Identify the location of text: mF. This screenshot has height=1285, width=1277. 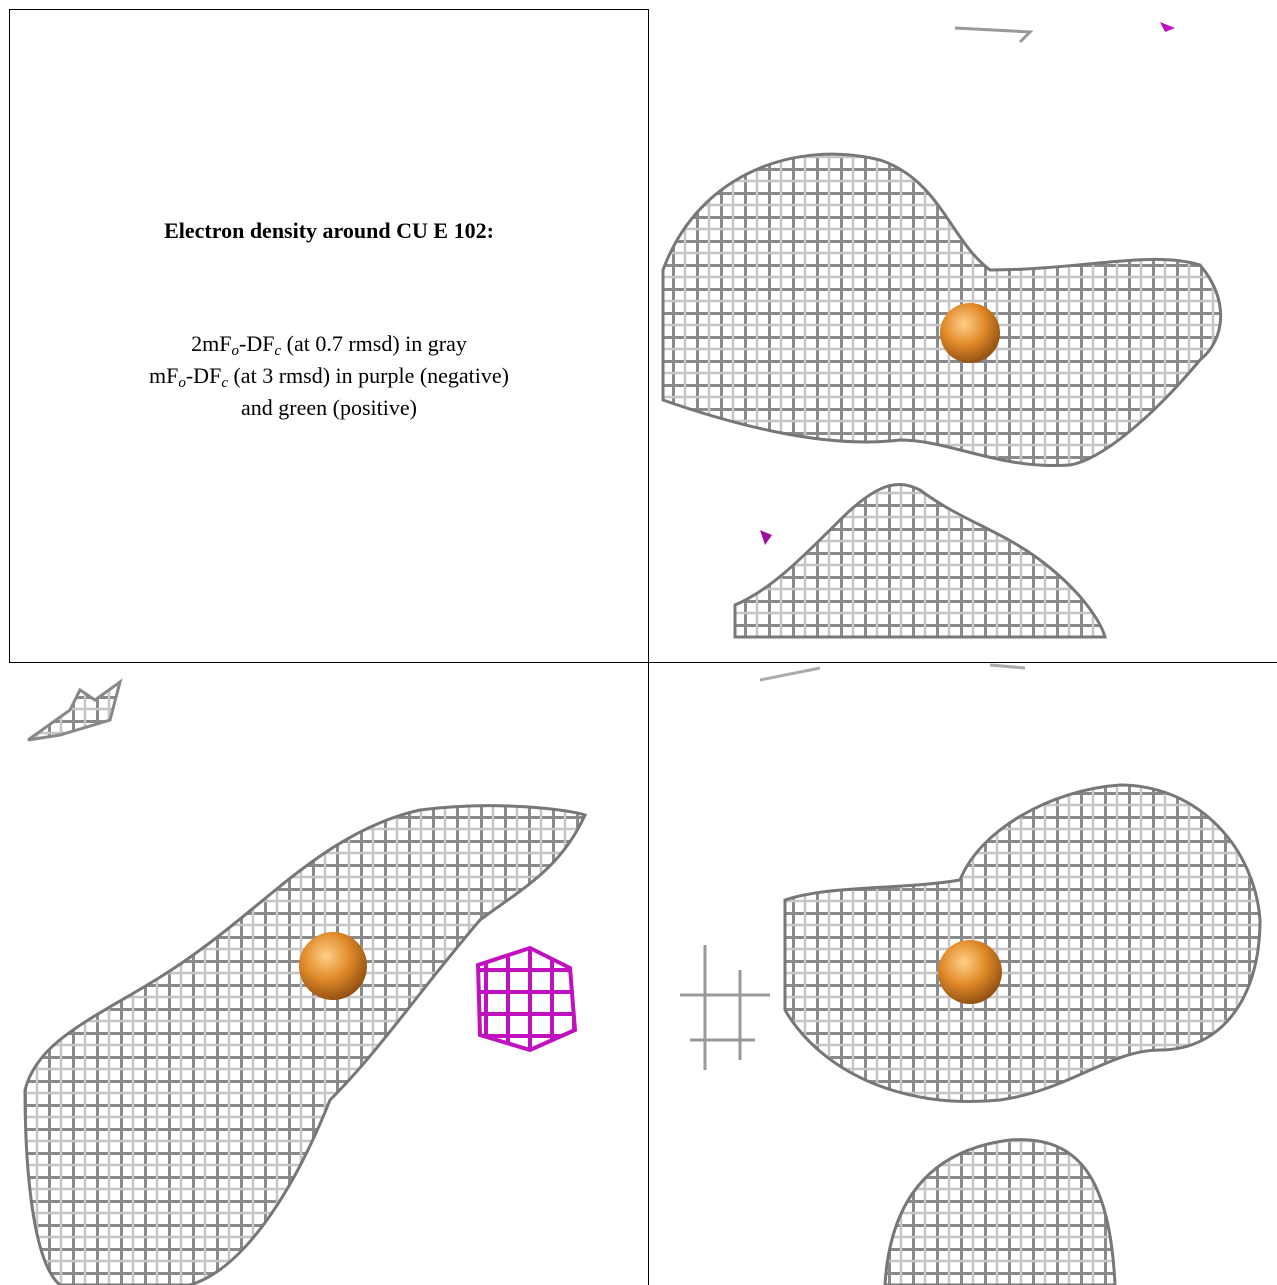
(164, 375).